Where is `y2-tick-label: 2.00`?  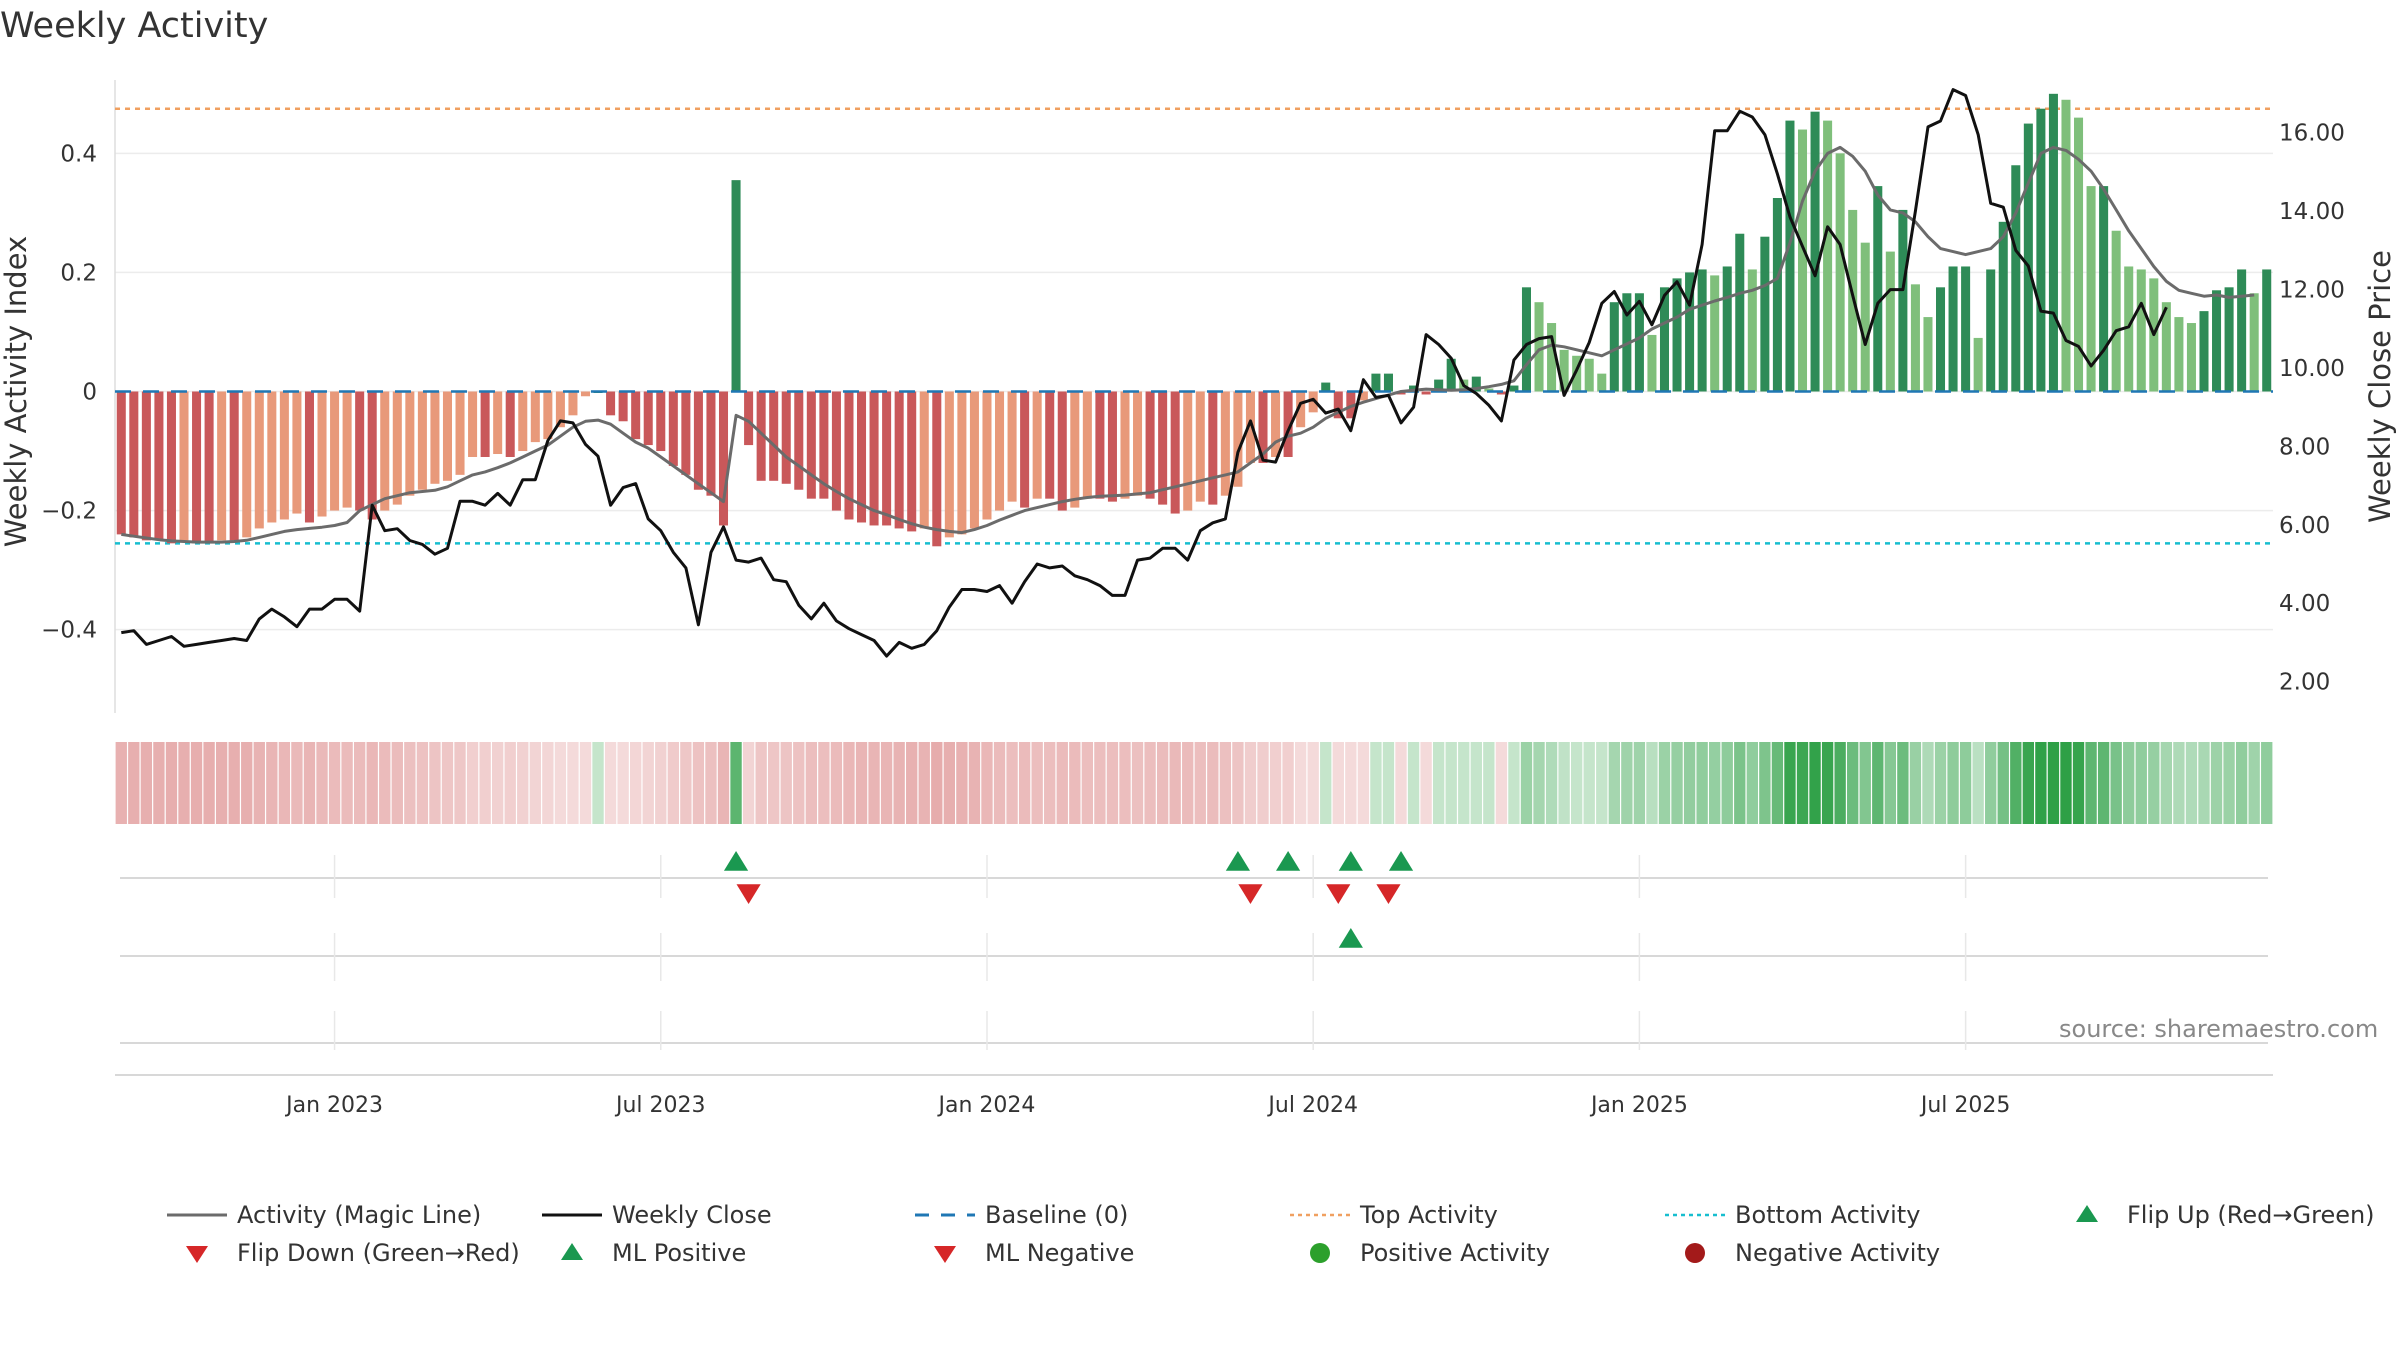
y2-tick-label: 2.00 is located at coordinates (2304, 683).